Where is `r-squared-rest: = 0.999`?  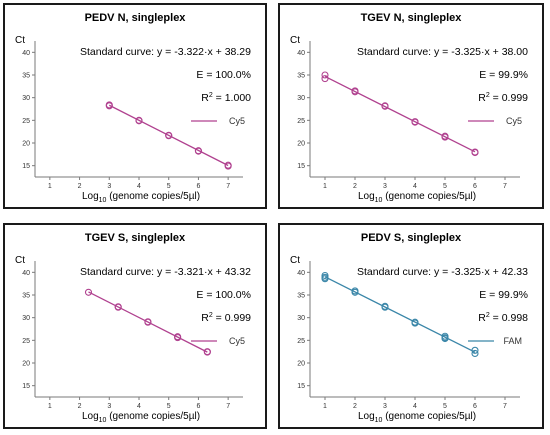 r-squared-rest: = 0.999 is located at coordinates (509, 98).